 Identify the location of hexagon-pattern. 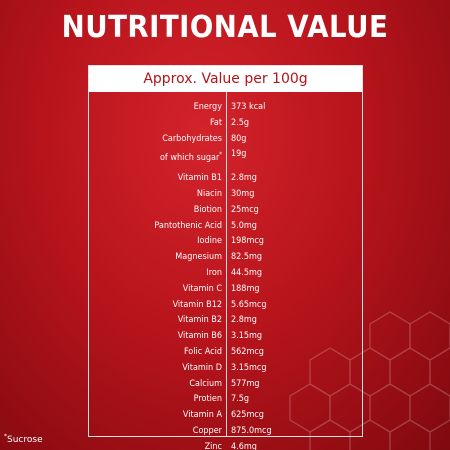
(369, 380).